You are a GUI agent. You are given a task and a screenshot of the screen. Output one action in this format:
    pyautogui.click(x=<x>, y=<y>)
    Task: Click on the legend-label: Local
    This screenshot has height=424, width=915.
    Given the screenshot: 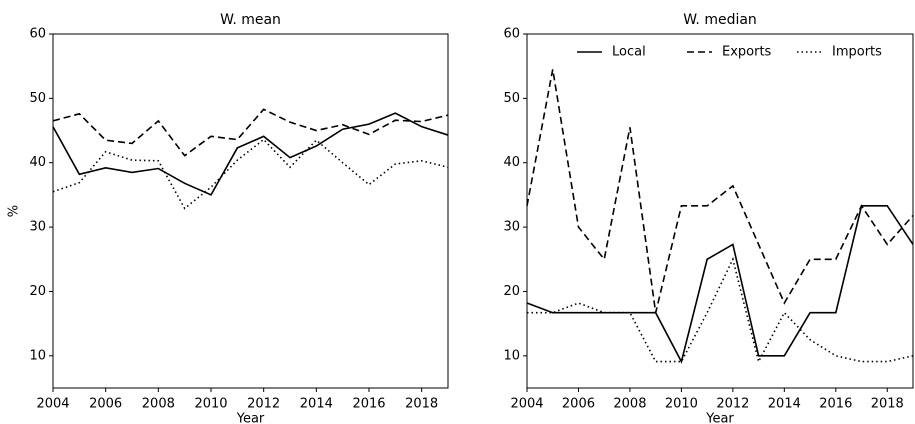 What is the action you would take?
    pyautogui.click(x=629, y=52)
    